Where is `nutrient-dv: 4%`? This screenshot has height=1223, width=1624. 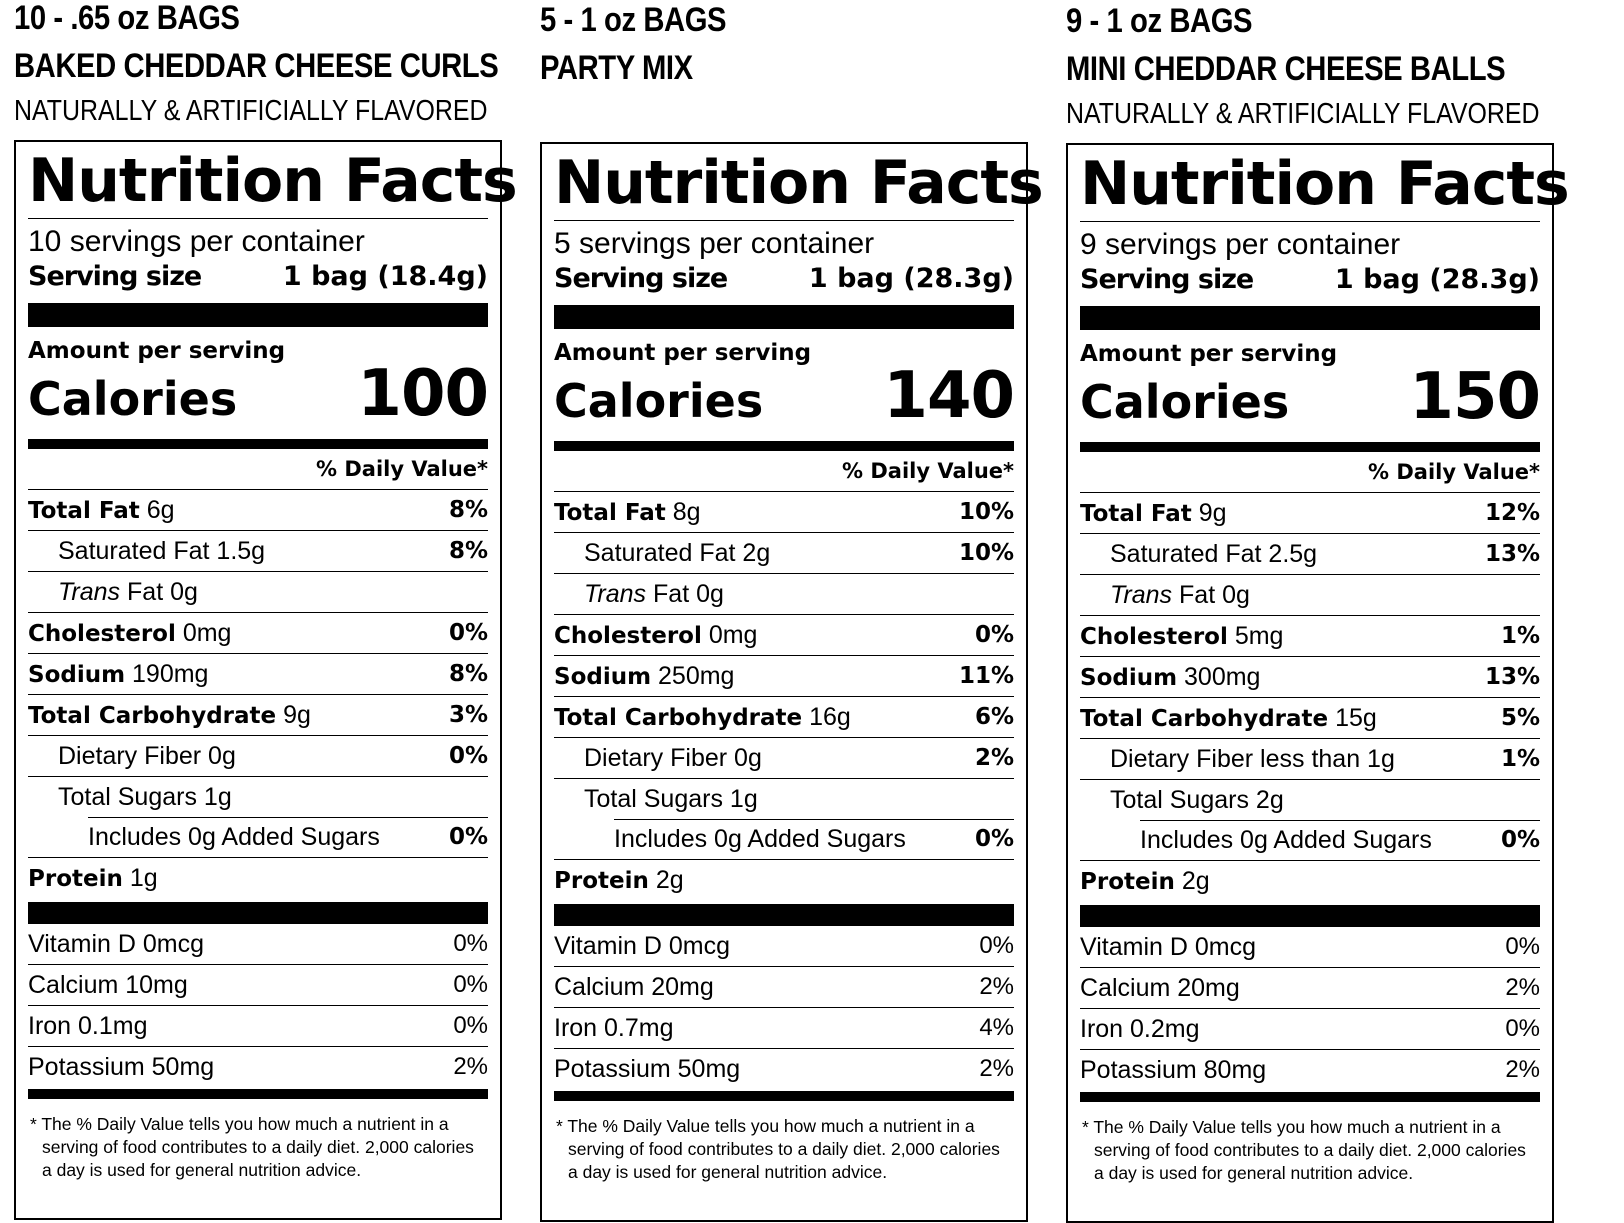 nutrient-dv: 4% is located at coordinates (996, 1027).